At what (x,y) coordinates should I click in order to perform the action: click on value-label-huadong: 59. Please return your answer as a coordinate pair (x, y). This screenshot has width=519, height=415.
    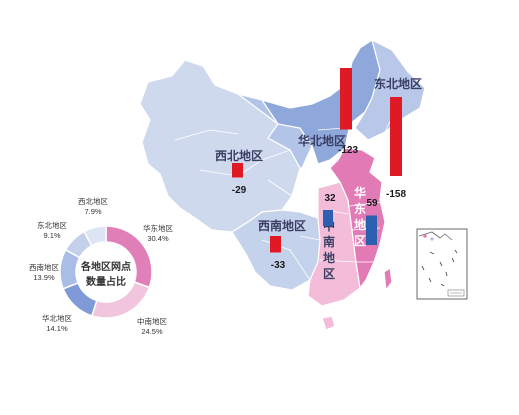
    Looking at the image, I should click on (372, 203).